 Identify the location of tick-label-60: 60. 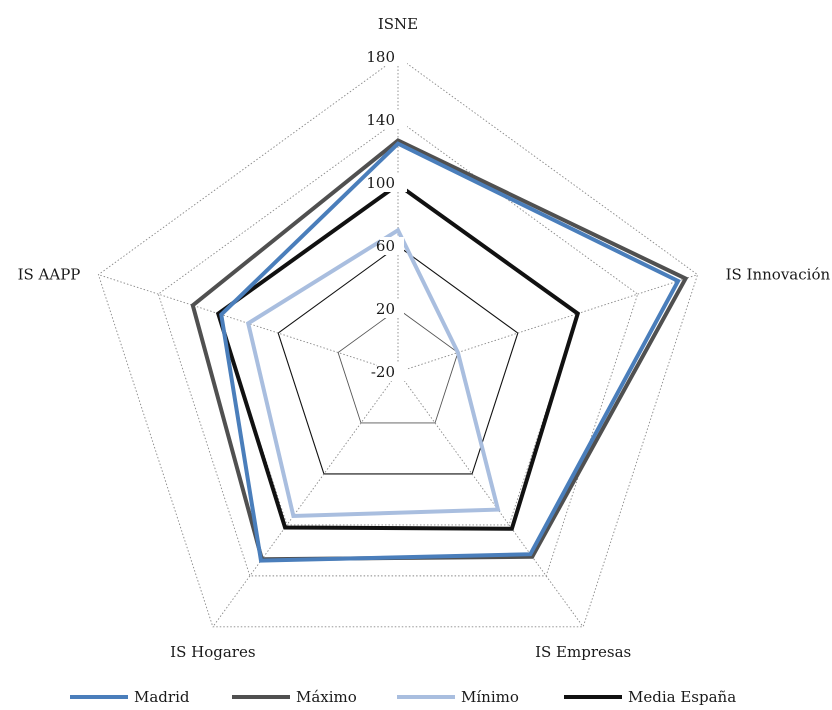
(385, 246).